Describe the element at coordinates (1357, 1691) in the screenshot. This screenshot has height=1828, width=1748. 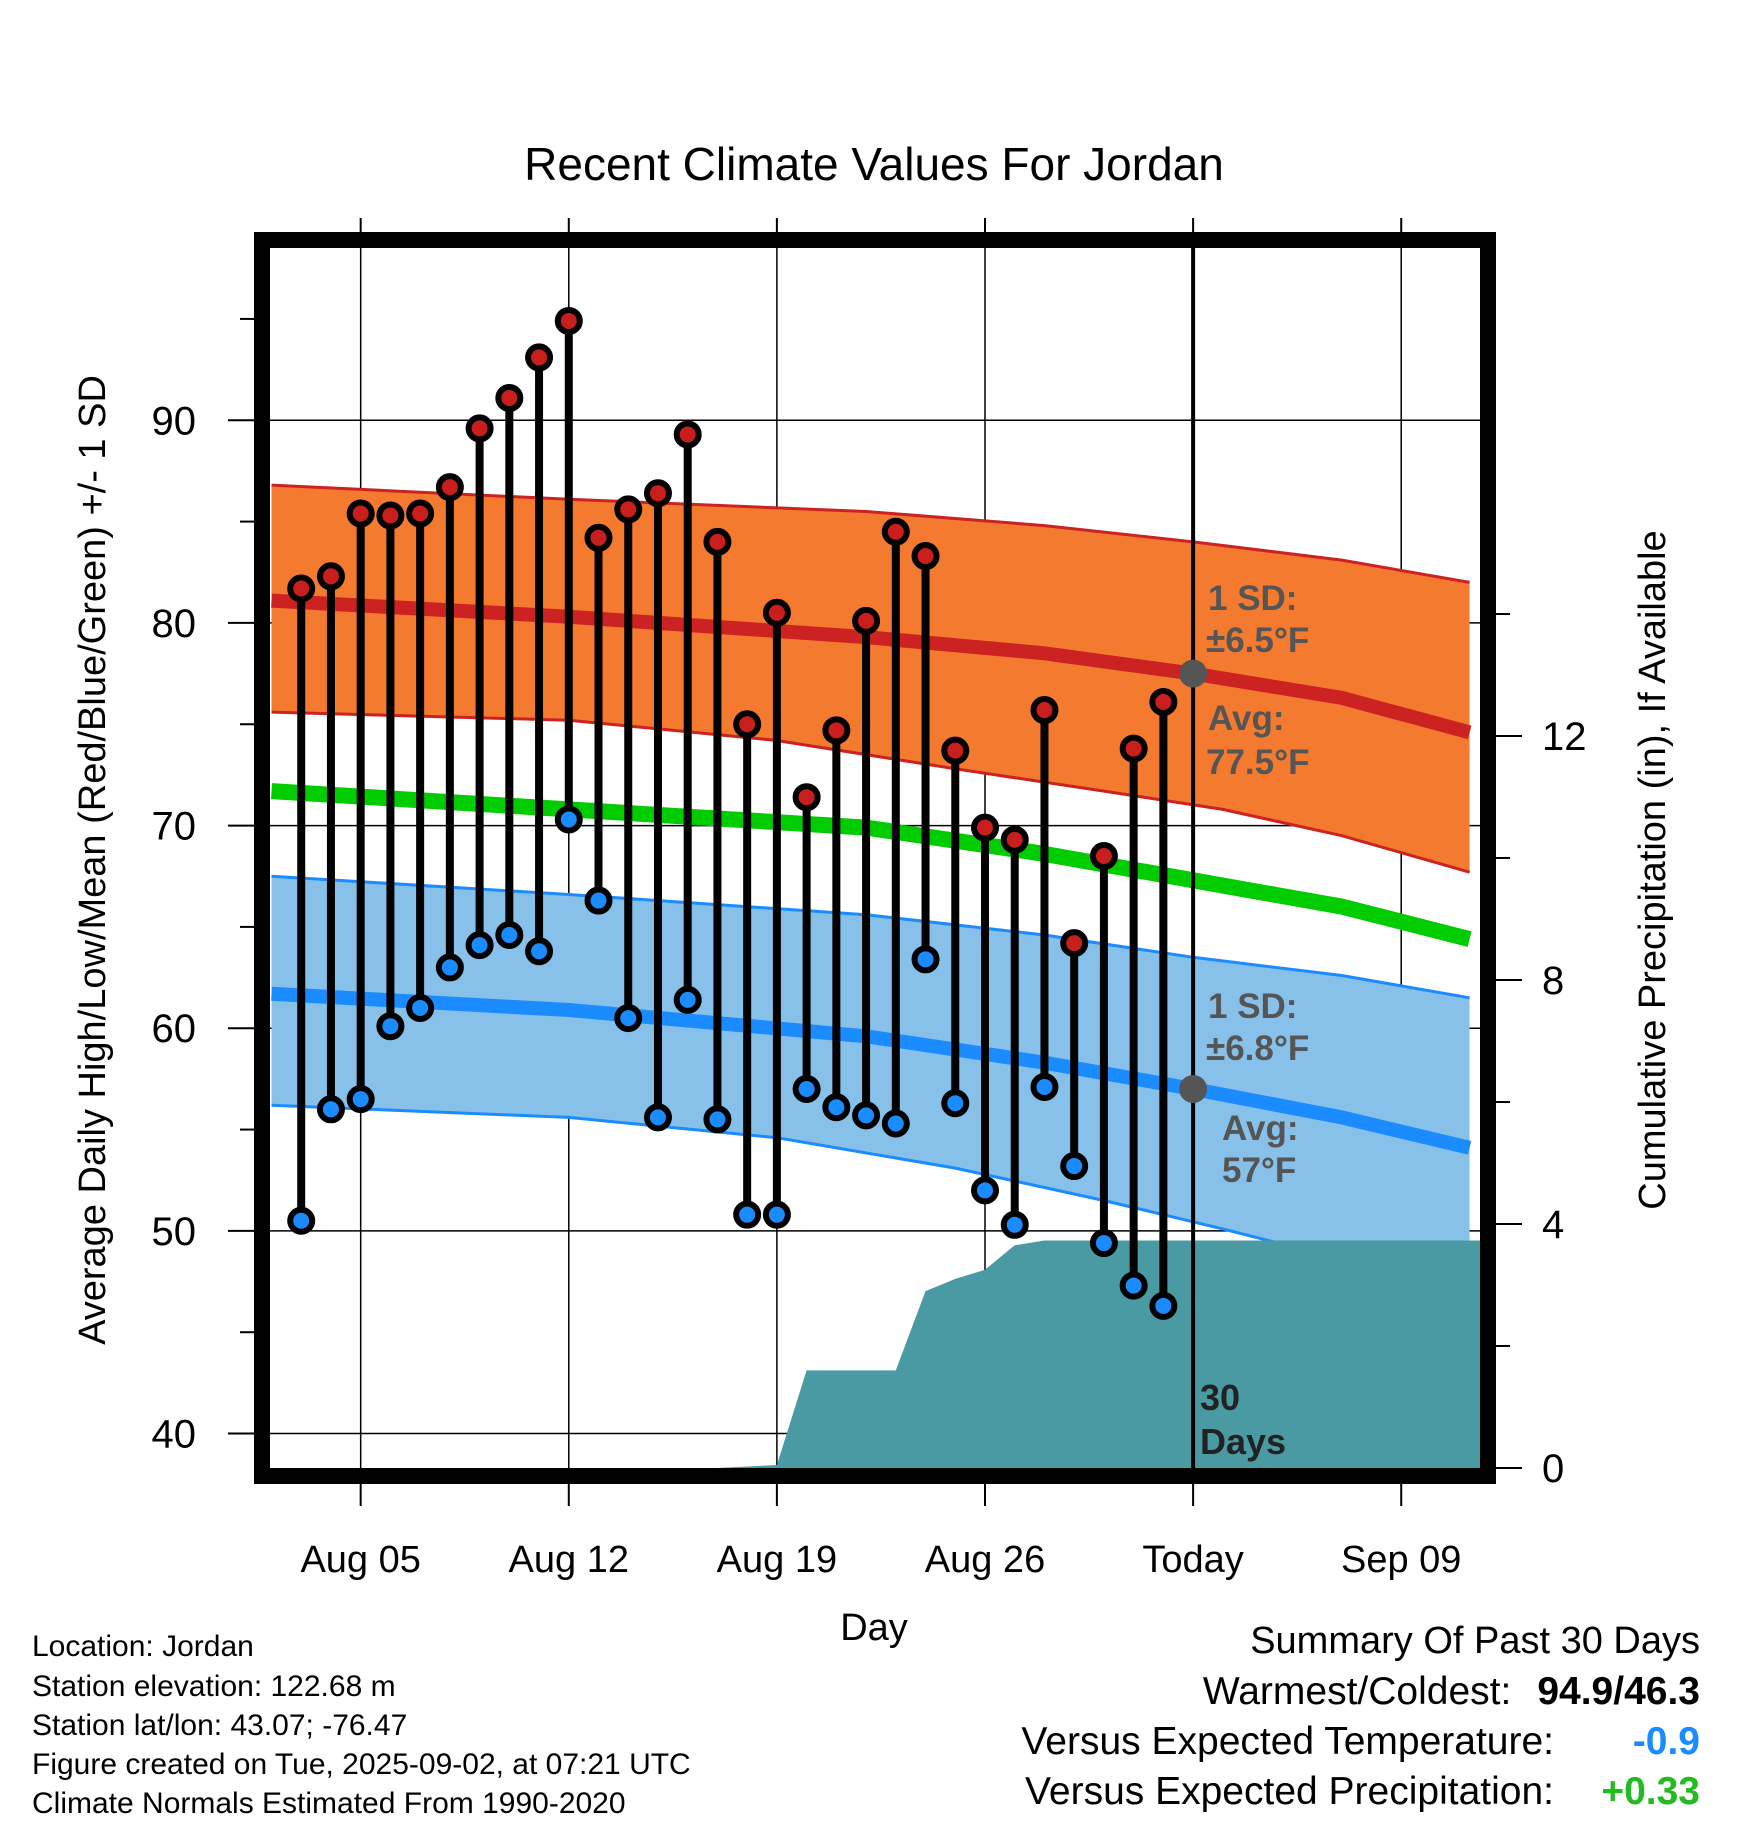
I see `summary-warm-cold-label: Warmest/Coldest:` at that location.